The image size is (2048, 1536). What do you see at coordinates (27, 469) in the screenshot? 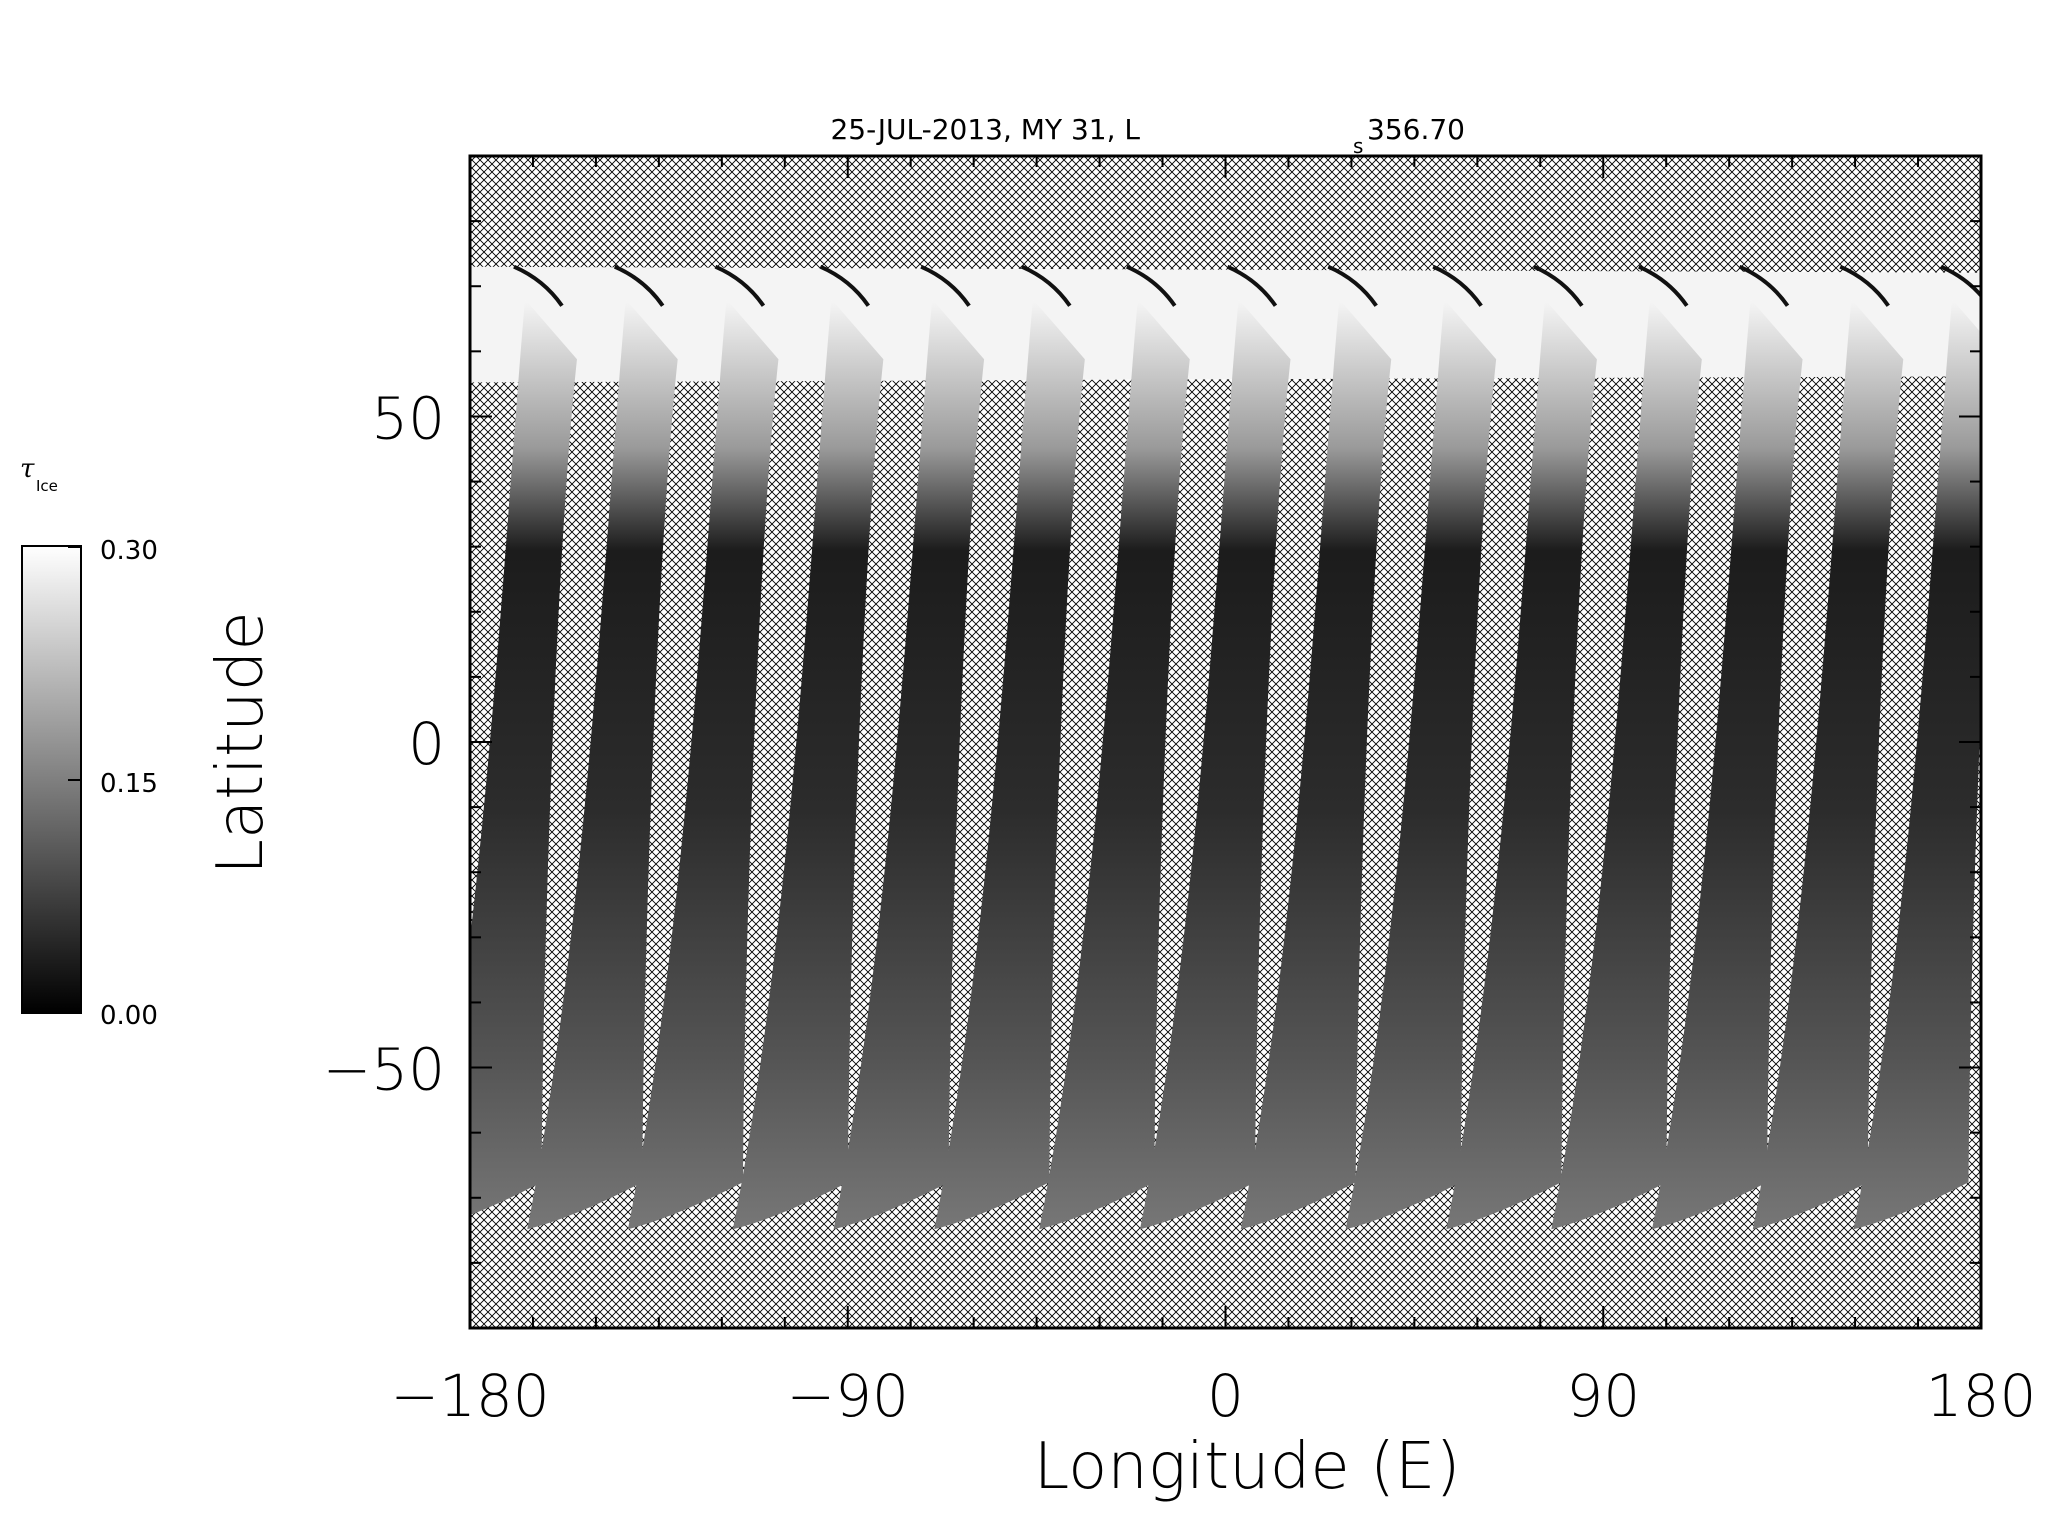
I see `colorbar-label: τ` at bounding box center [27, 469].